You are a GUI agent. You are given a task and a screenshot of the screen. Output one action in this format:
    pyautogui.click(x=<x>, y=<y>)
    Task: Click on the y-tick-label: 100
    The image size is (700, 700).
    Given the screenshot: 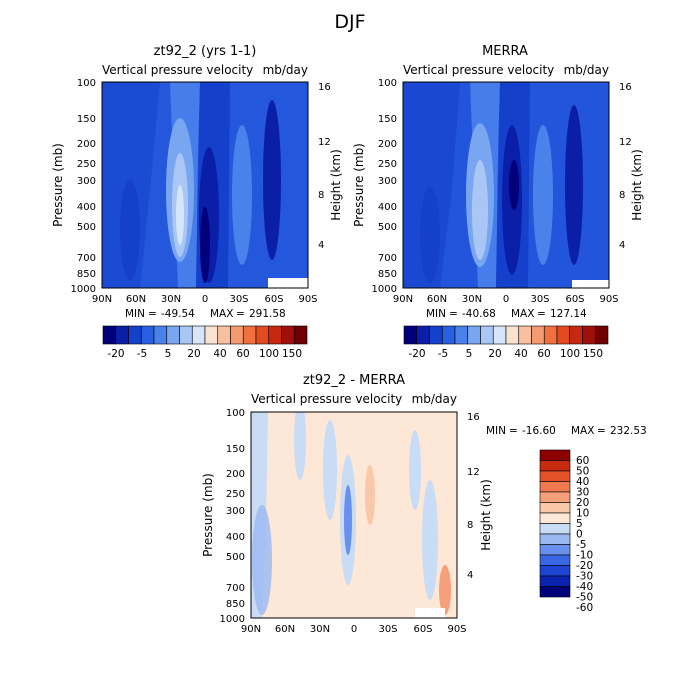 What is the action you would take?
    pyautogui.click(x=86, y=83)
    